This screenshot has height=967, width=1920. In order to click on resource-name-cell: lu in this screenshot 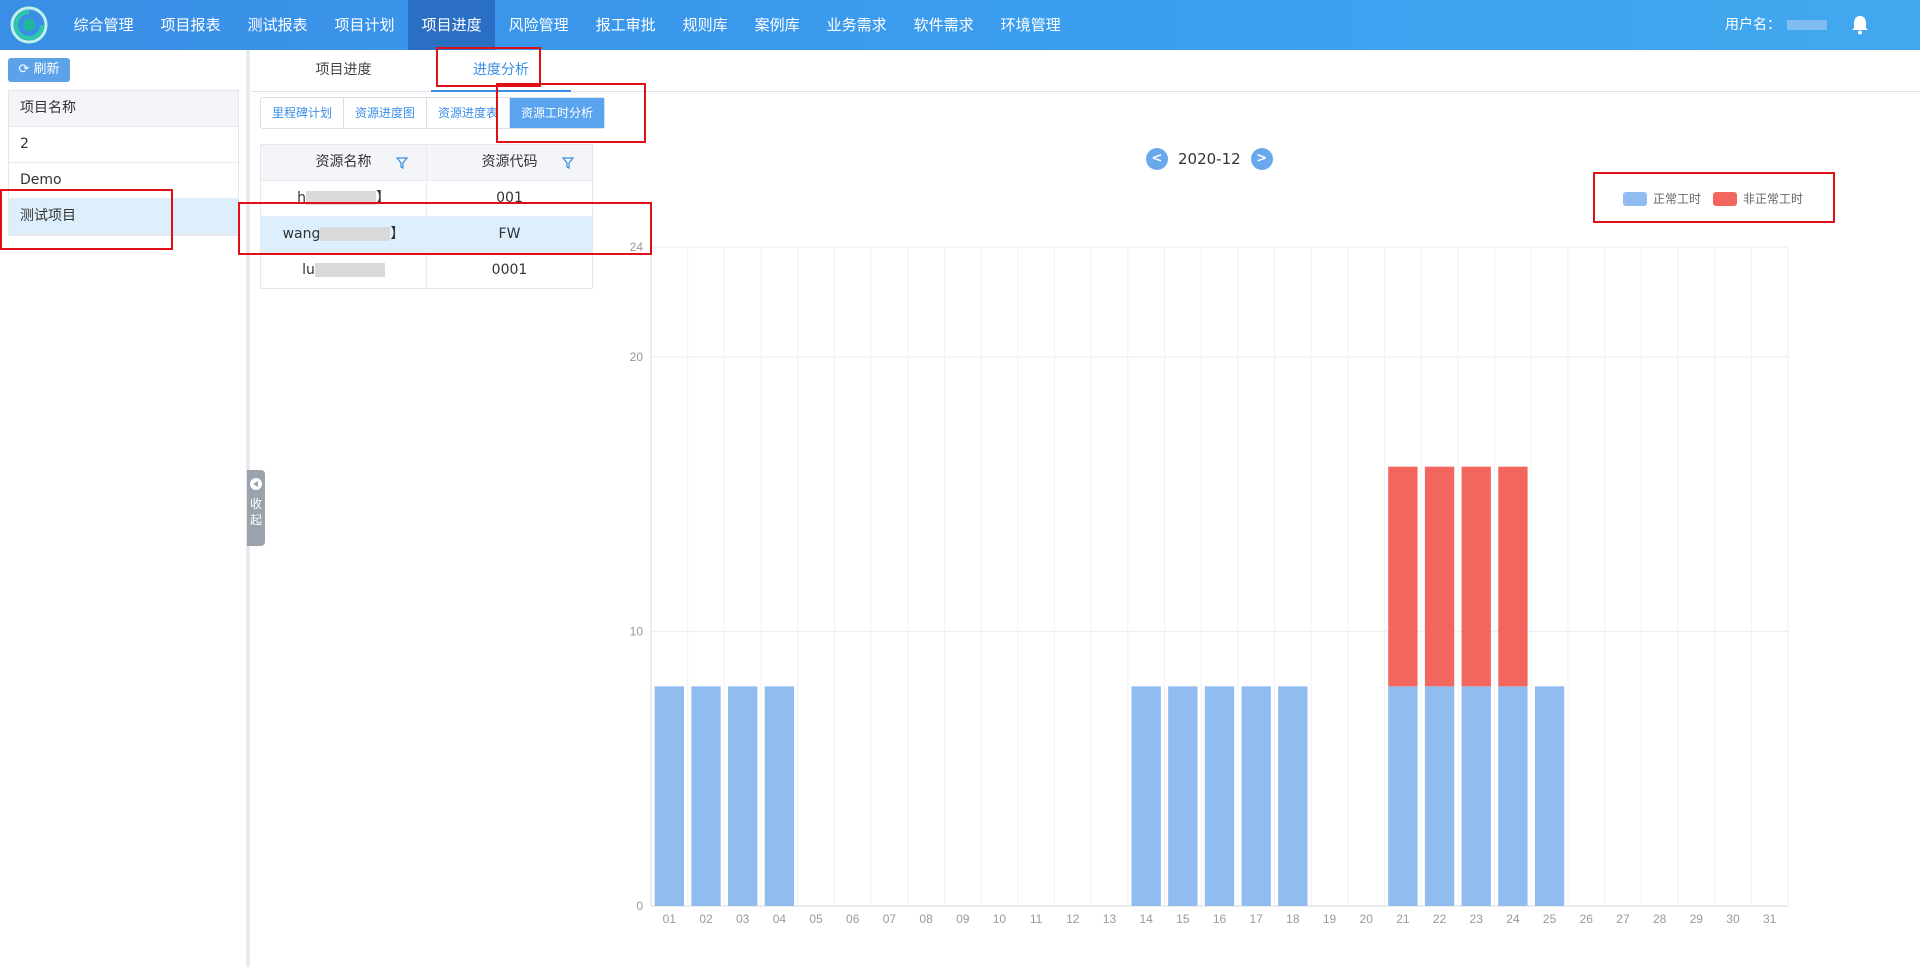, I will do `click(343, 270)`.